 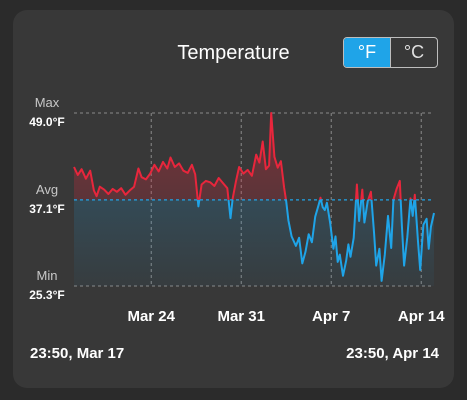 What do you see at coordinates (315, 240) in the screenshot?
I see `series-line-below-average` at bounding box center [315, 240].